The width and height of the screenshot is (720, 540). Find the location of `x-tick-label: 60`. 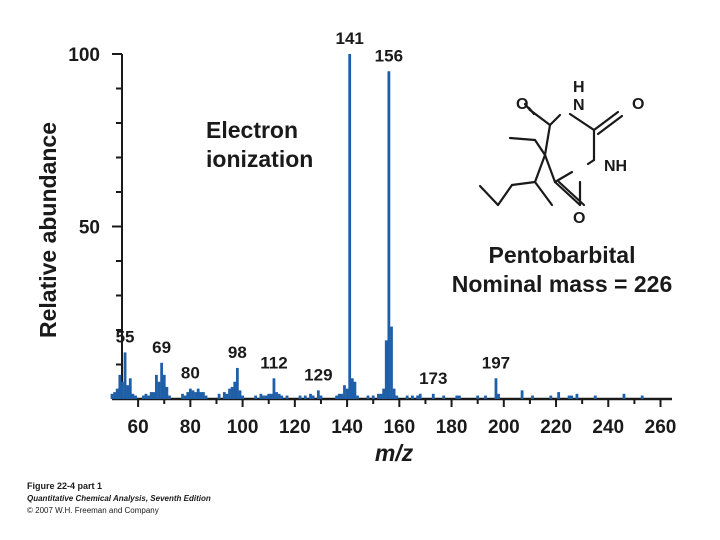

x-tick-label: 60 is located at coordinates (138, 427).